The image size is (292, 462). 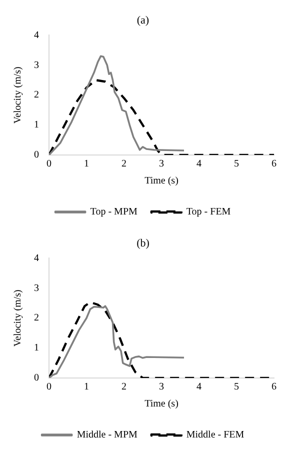 What do you see at coordinates (143, 20) in the screenshot?
I see `chart-title: (a)` at bounding box center [143, 20].